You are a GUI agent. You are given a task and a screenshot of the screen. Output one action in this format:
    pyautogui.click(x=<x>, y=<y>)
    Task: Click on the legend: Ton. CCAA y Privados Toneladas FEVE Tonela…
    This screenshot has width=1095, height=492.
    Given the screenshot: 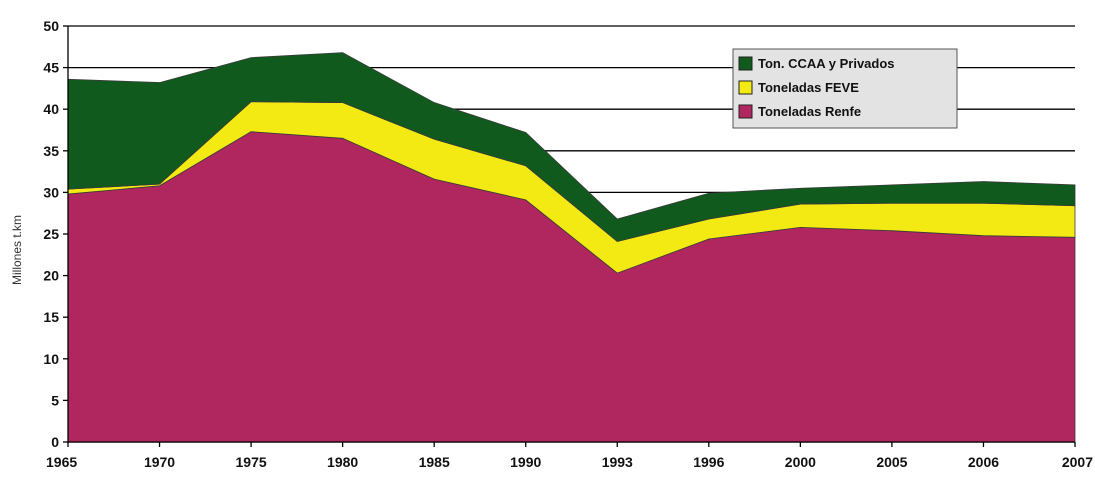 What is the action you would take?
    pyautogui.click(x=845, y=88)
    